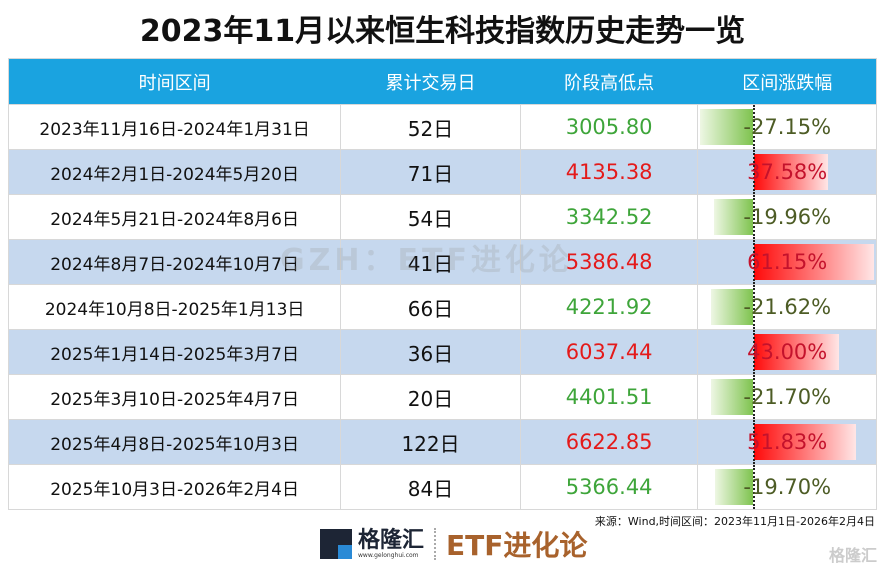 The height and width of the screenshot is (569, 885). Describe the element at coordinates (430, 352) in the screenshot. I see `days-cell: 36日` at that location.